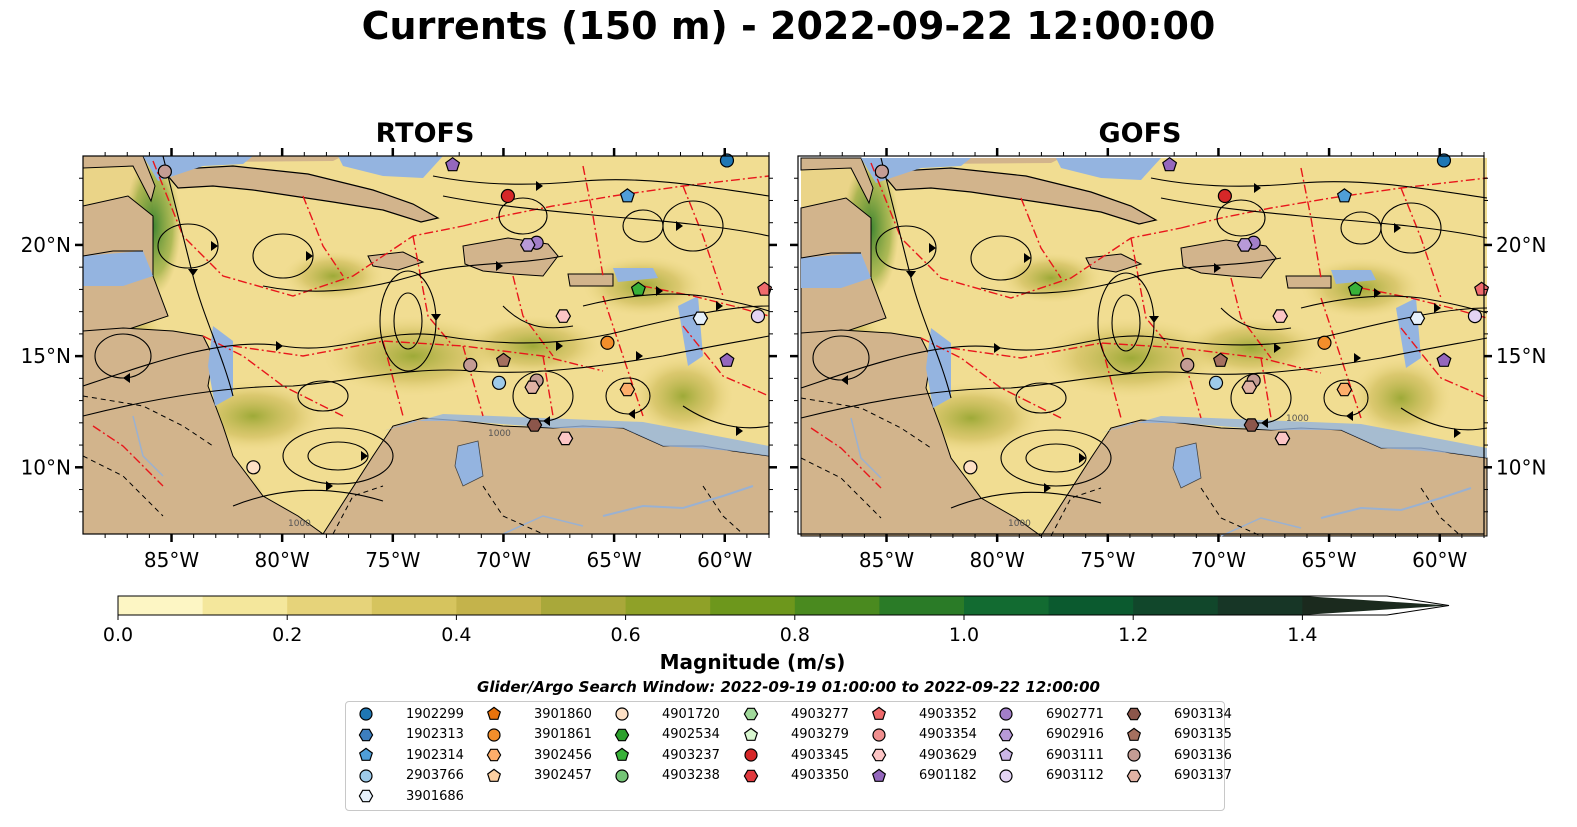 The height and width of the screenshot is (827, 1577). Describe the element at coordinates (456, 633) in the screenshot. I see `colorbar-tick-label: 0.4` at that location.